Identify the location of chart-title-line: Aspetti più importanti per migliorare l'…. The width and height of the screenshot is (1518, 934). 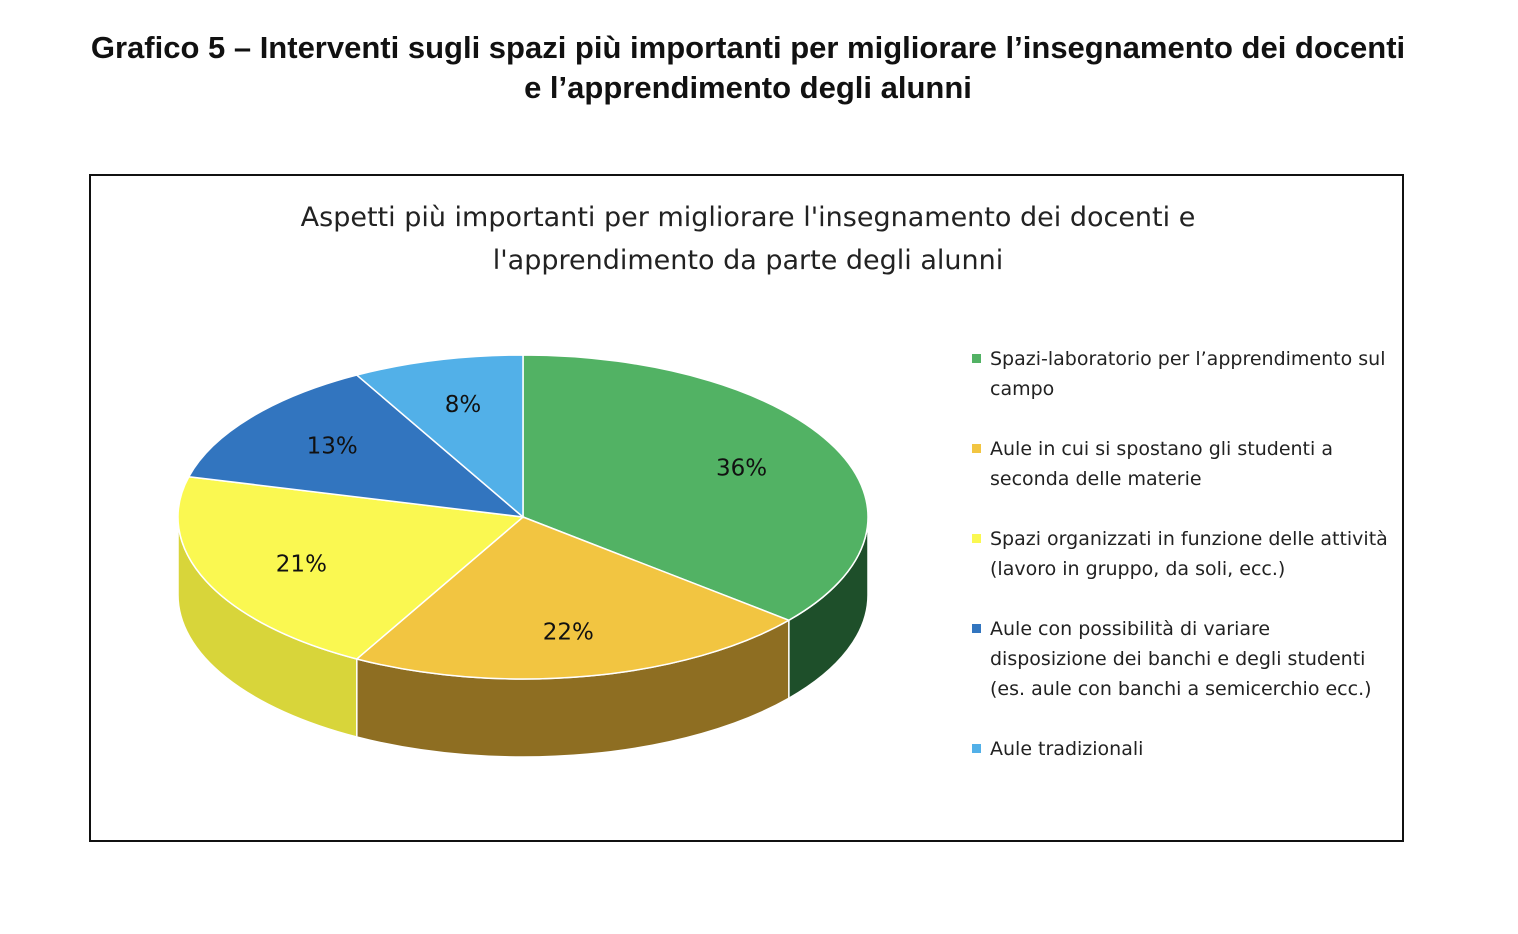
(748, 217).